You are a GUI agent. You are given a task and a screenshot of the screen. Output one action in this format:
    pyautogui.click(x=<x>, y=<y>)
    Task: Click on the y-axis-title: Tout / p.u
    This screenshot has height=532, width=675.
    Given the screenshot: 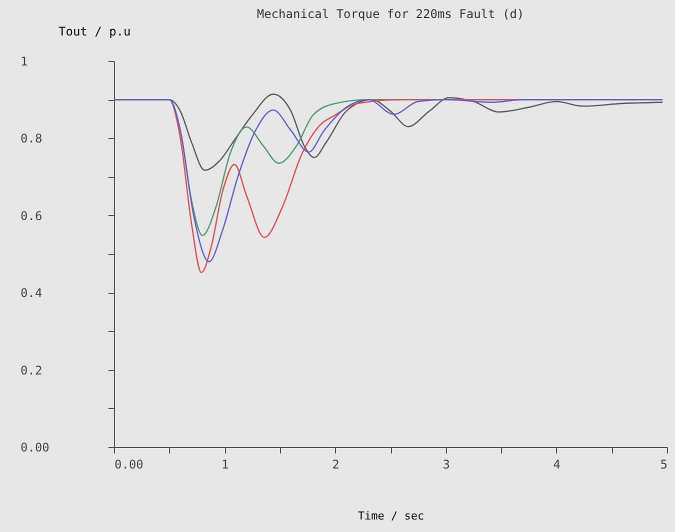 What is the action you would take?
    pyautogui.click(x=94, y=31)
    